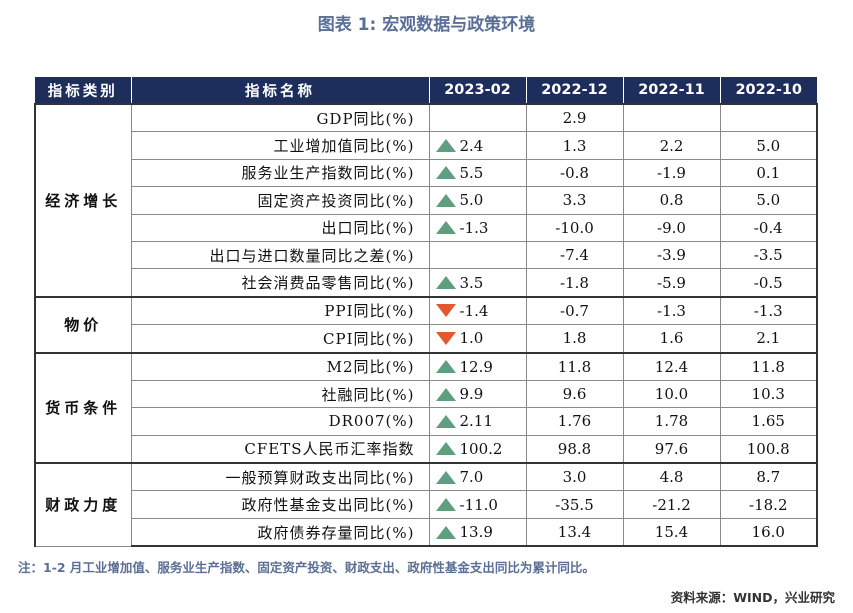 This screenshot has width=853, height=613. What do you see at coordinates (768, 394) in the screenshot?
I see `value-2022-10: 10.3` at bounding box center [768, 394].